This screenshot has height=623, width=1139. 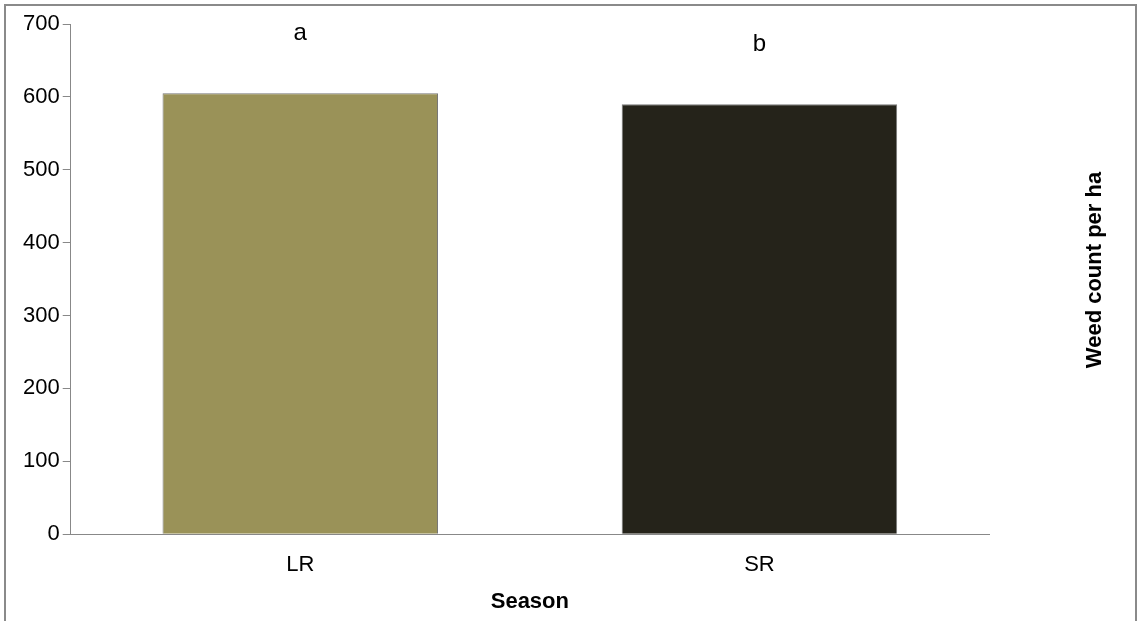 I want to click on y-axis-title: Weed count per ha, so click(x=1094, y=270).